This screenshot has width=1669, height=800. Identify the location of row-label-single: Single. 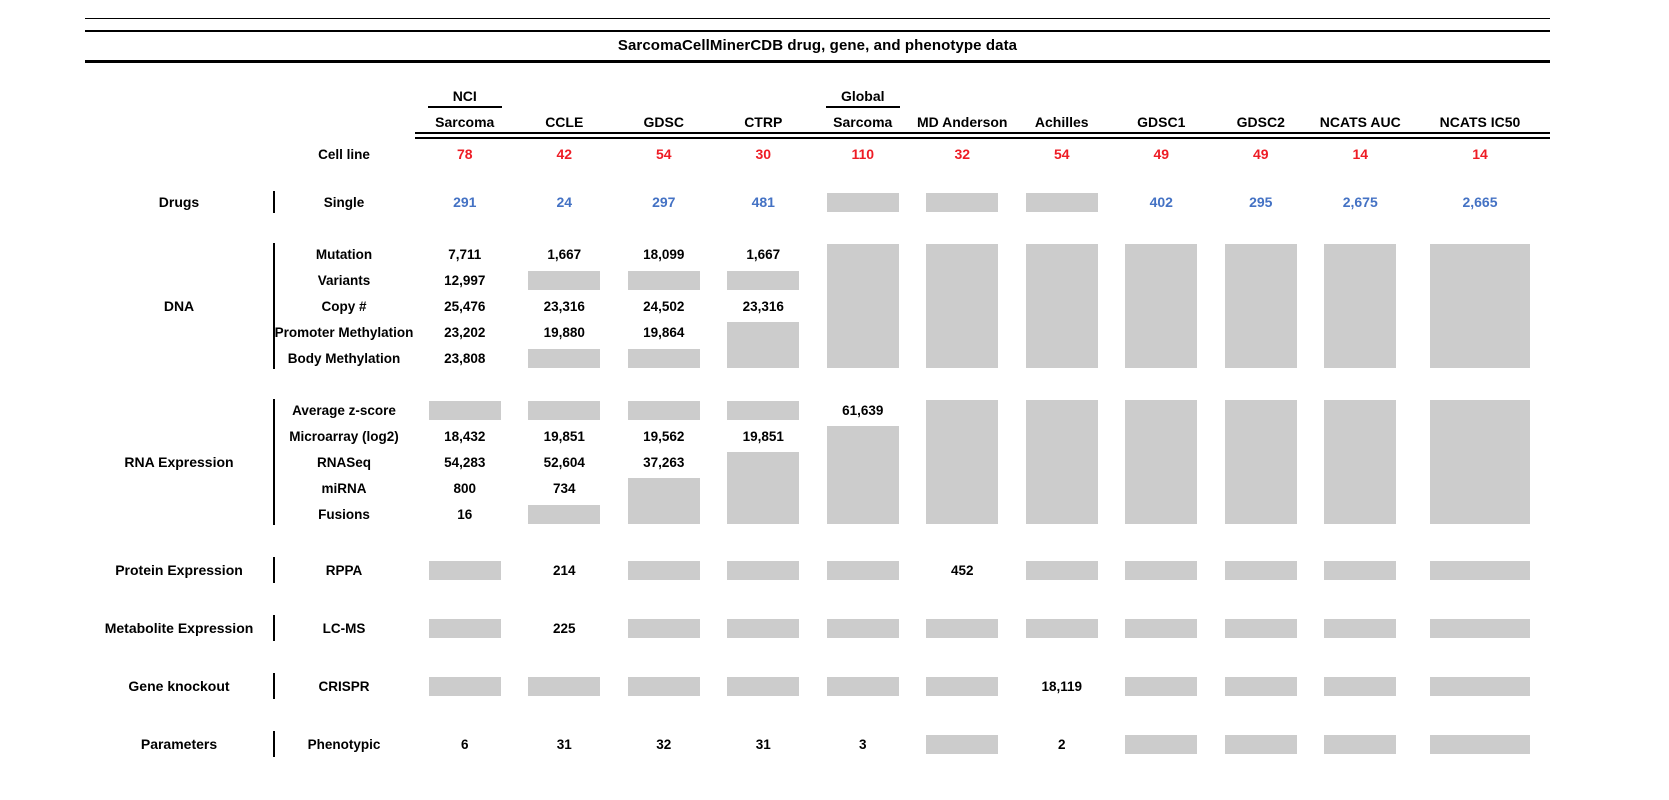
(344, 202).